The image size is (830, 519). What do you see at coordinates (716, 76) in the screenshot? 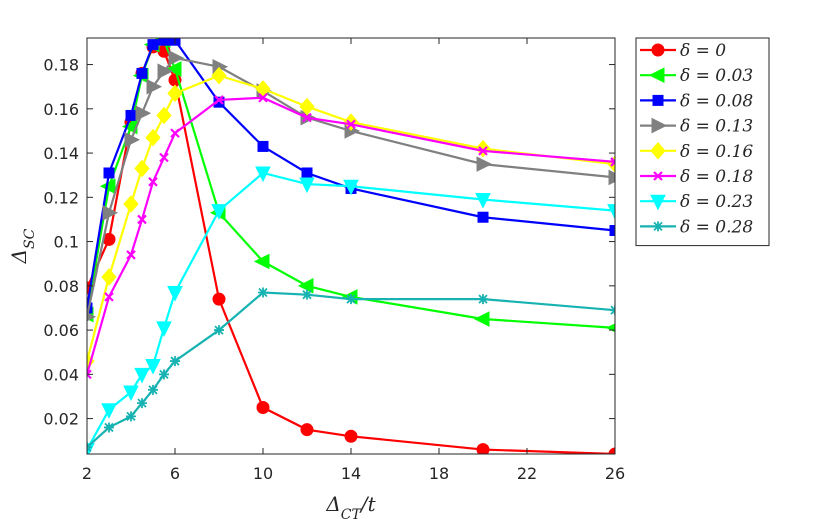
I see `legend-label: δ = 0.03` at bounding box center [716, 76].